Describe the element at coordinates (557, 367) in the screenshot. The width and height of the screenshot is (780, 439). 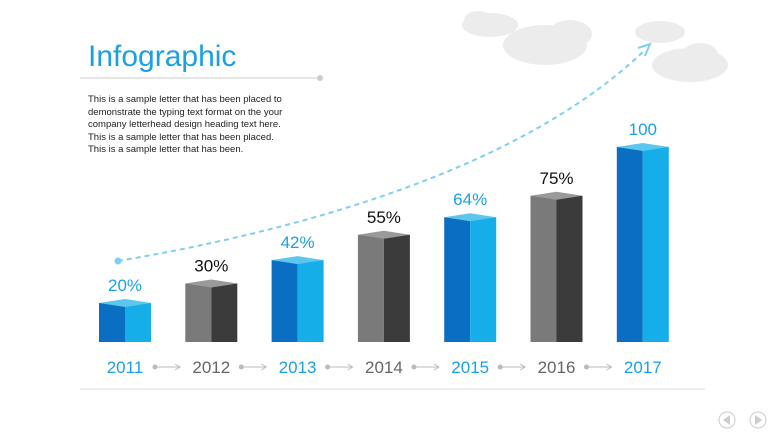
I see `category-label: 2016` at that location.